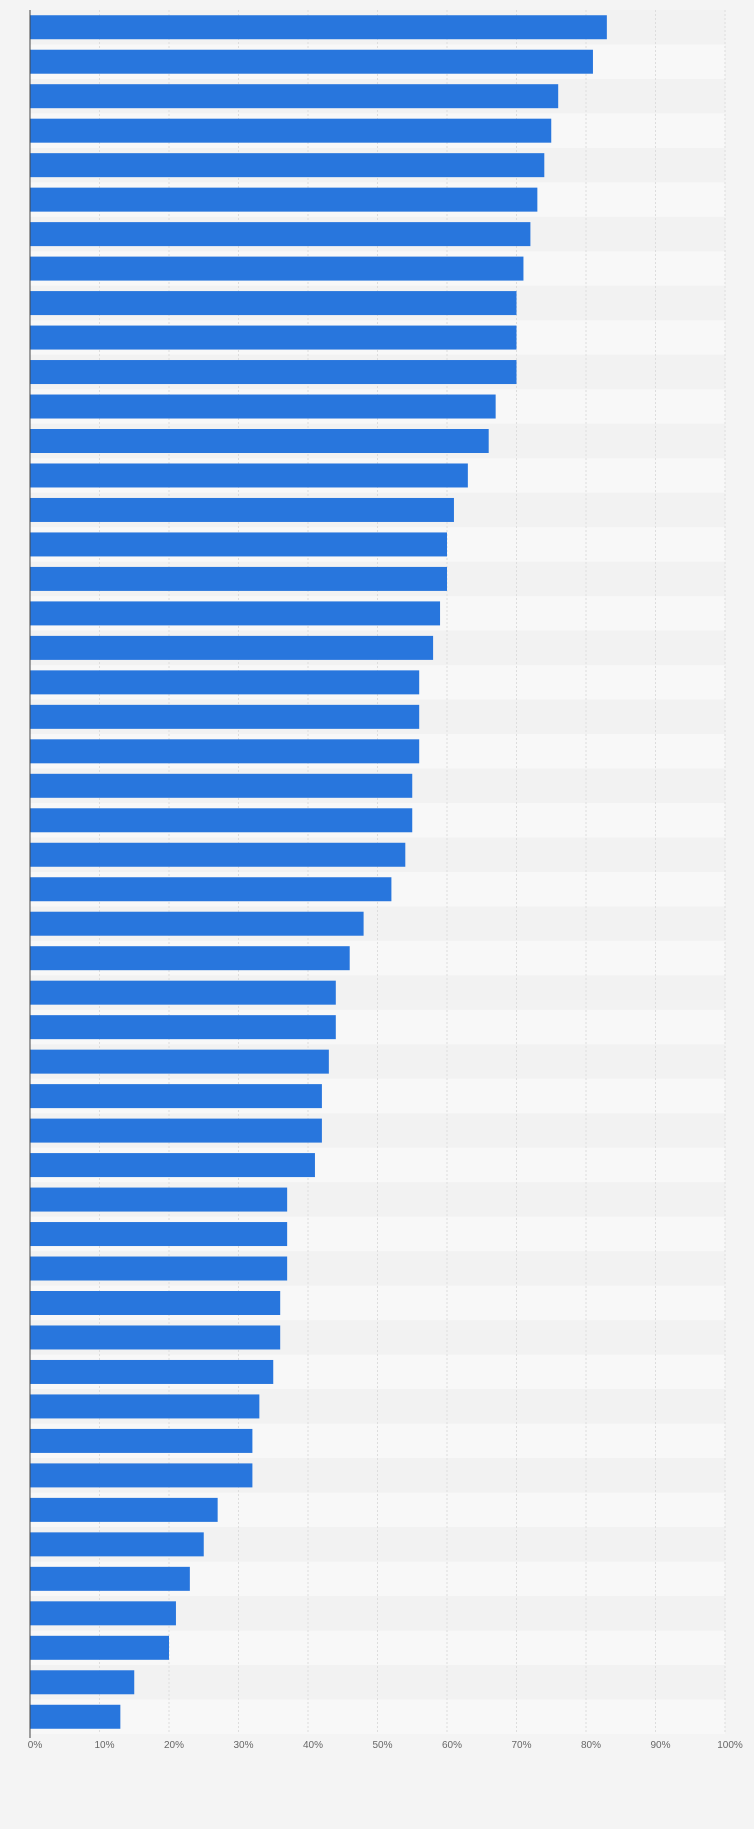 This screenshot has width=754, height=1829. I want to click on x-tick-label: 60%, so click(452, 1745).